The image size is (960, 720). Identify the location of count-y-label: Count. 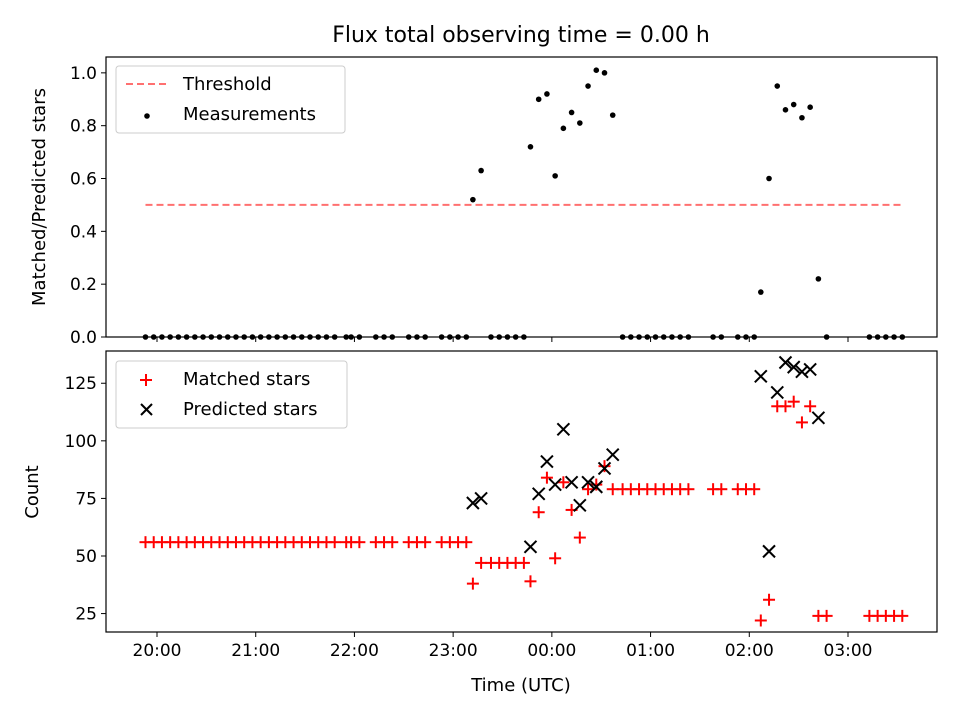
(32, 491).